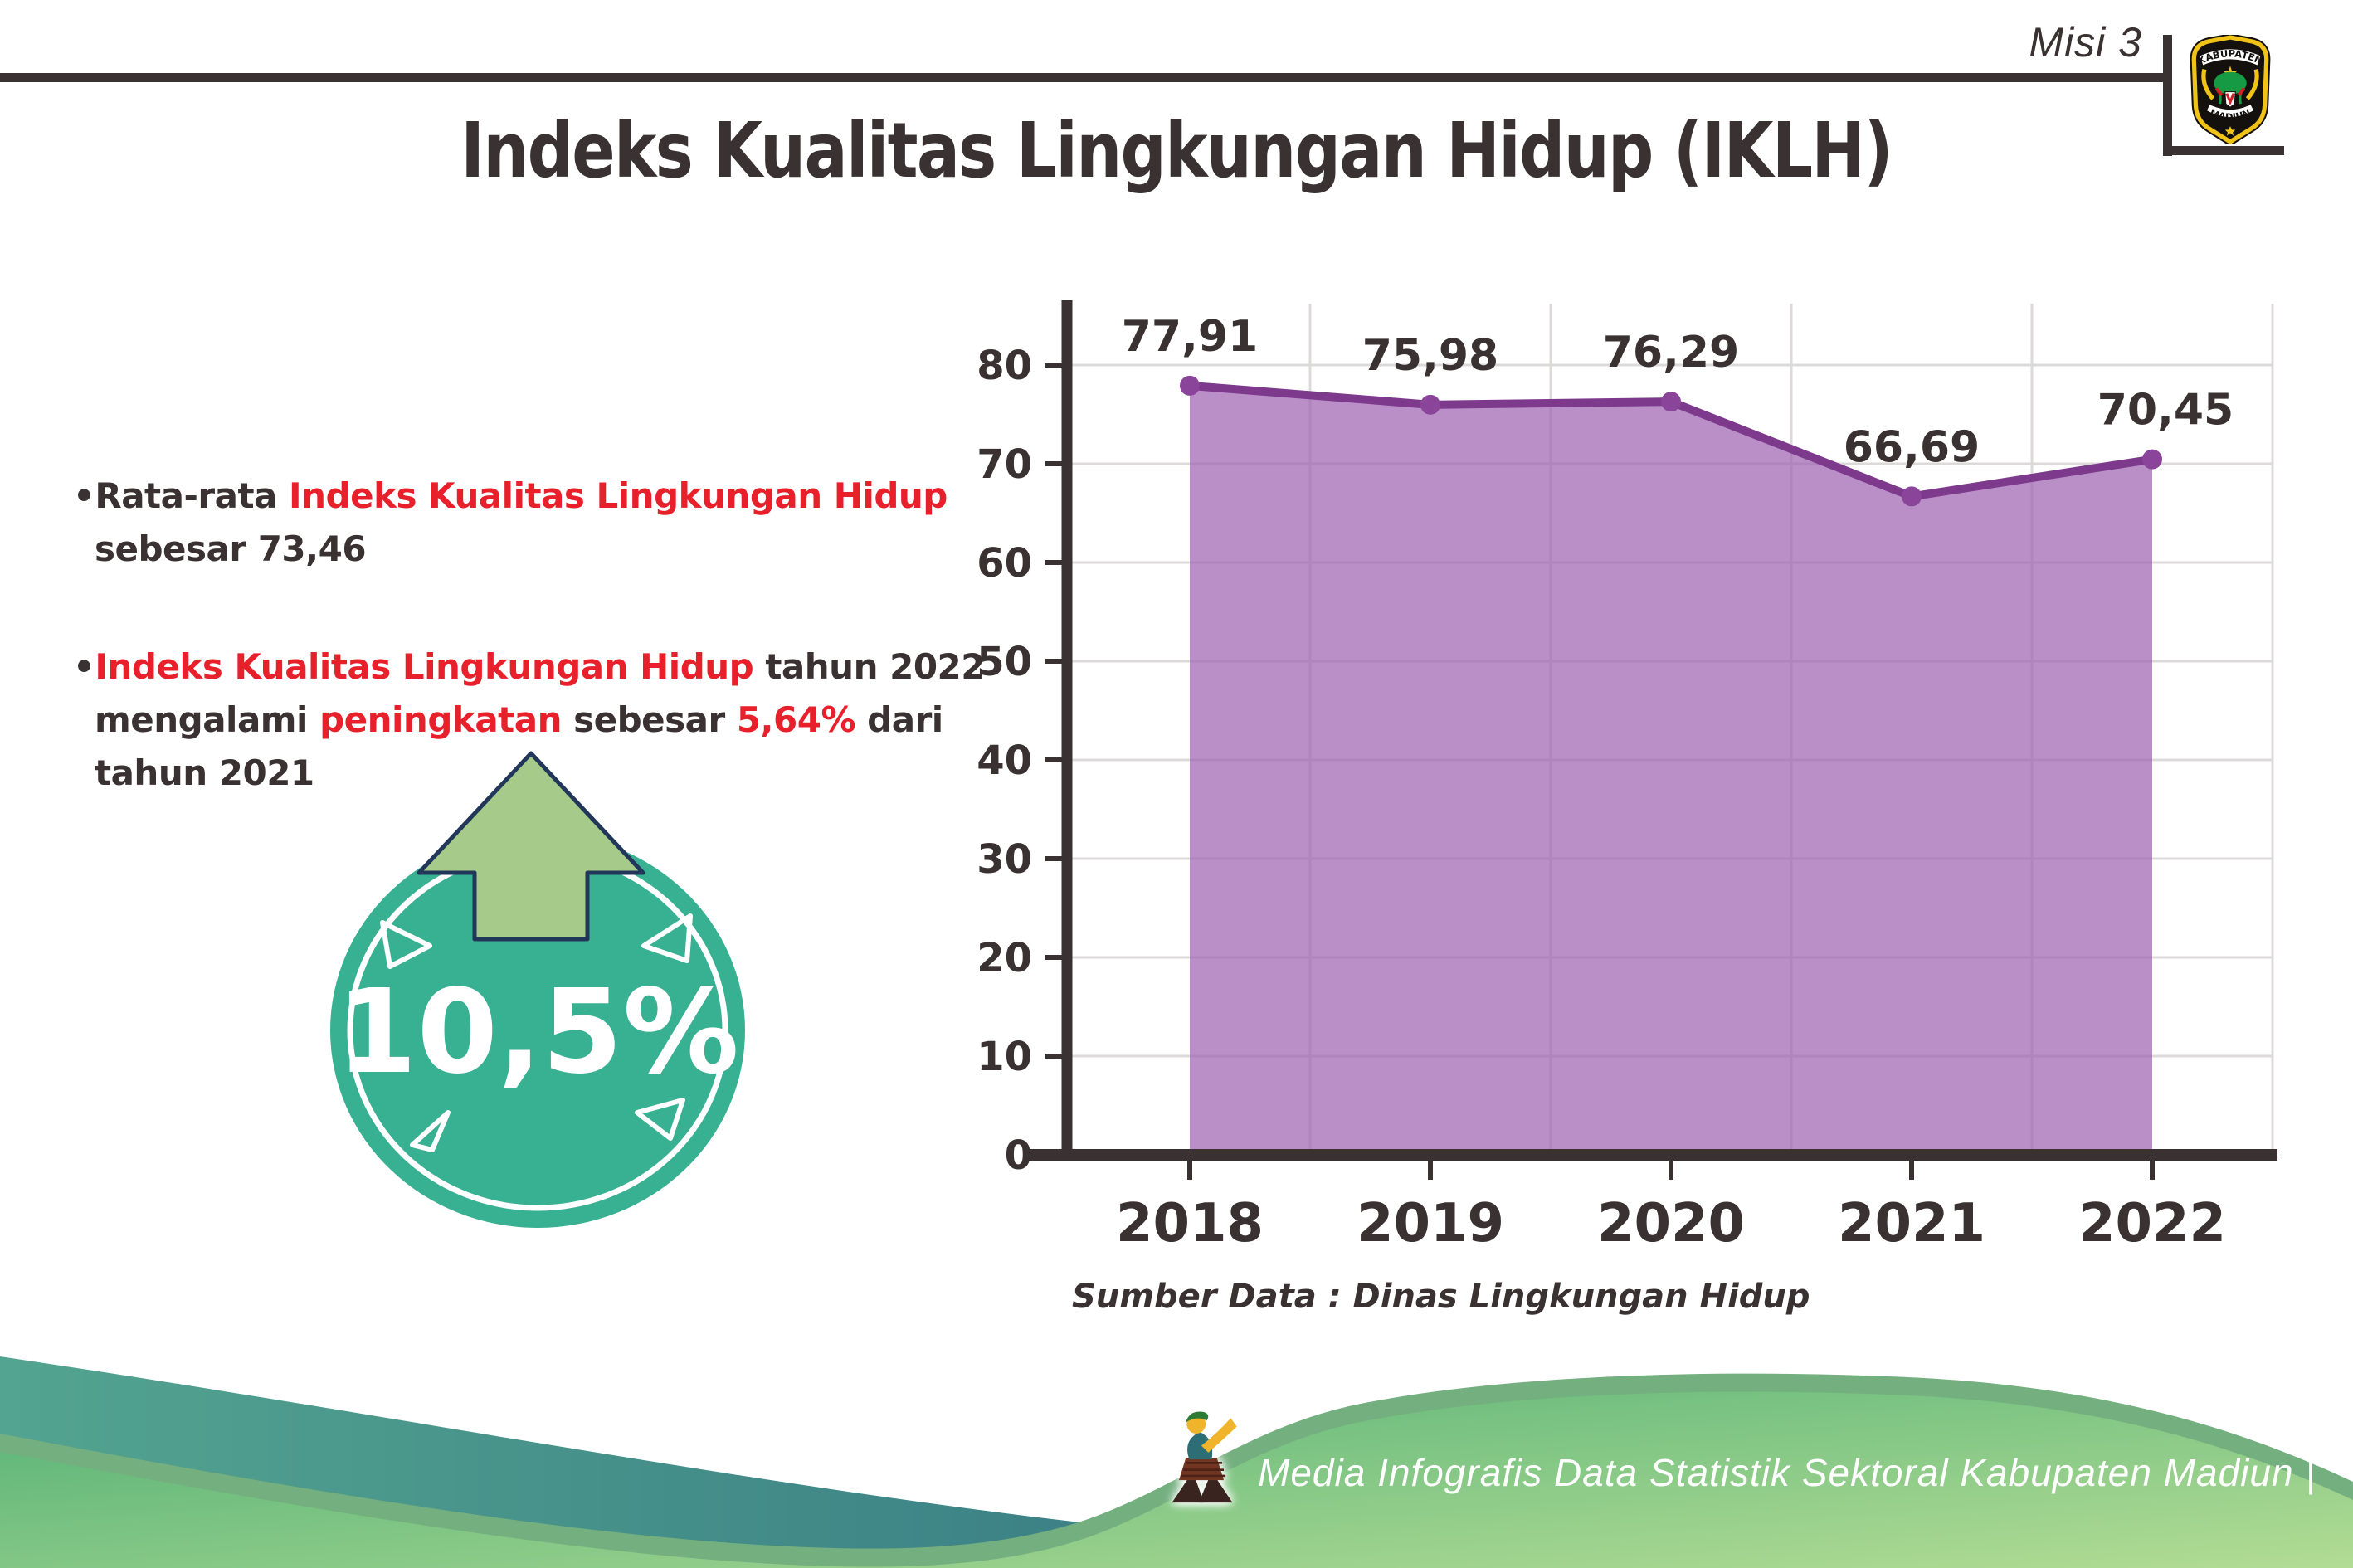 This screenshot has width=2353, height=1568. Describe the element at coordinates (1911, 1223) in the screenshot. I see `x-tick-label: 2021` at that location.